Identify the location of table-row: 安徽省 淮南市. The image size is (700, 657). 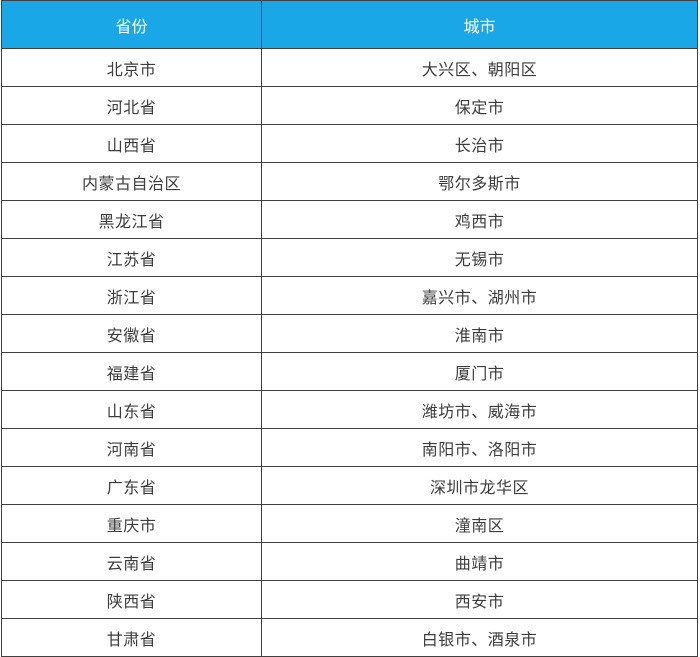
(349, 333).